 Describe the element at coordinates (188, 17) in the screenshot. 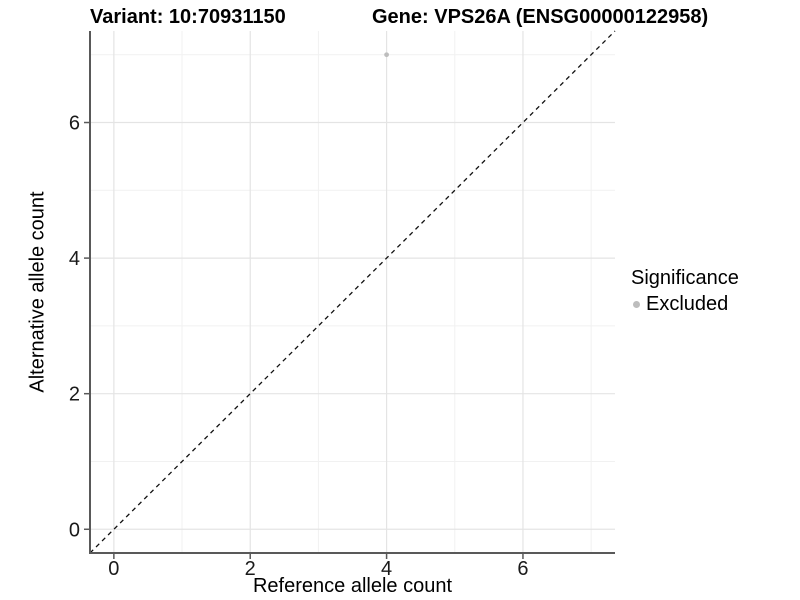

I see `plot-title-variant: Variant: 10:70931150` at that location.